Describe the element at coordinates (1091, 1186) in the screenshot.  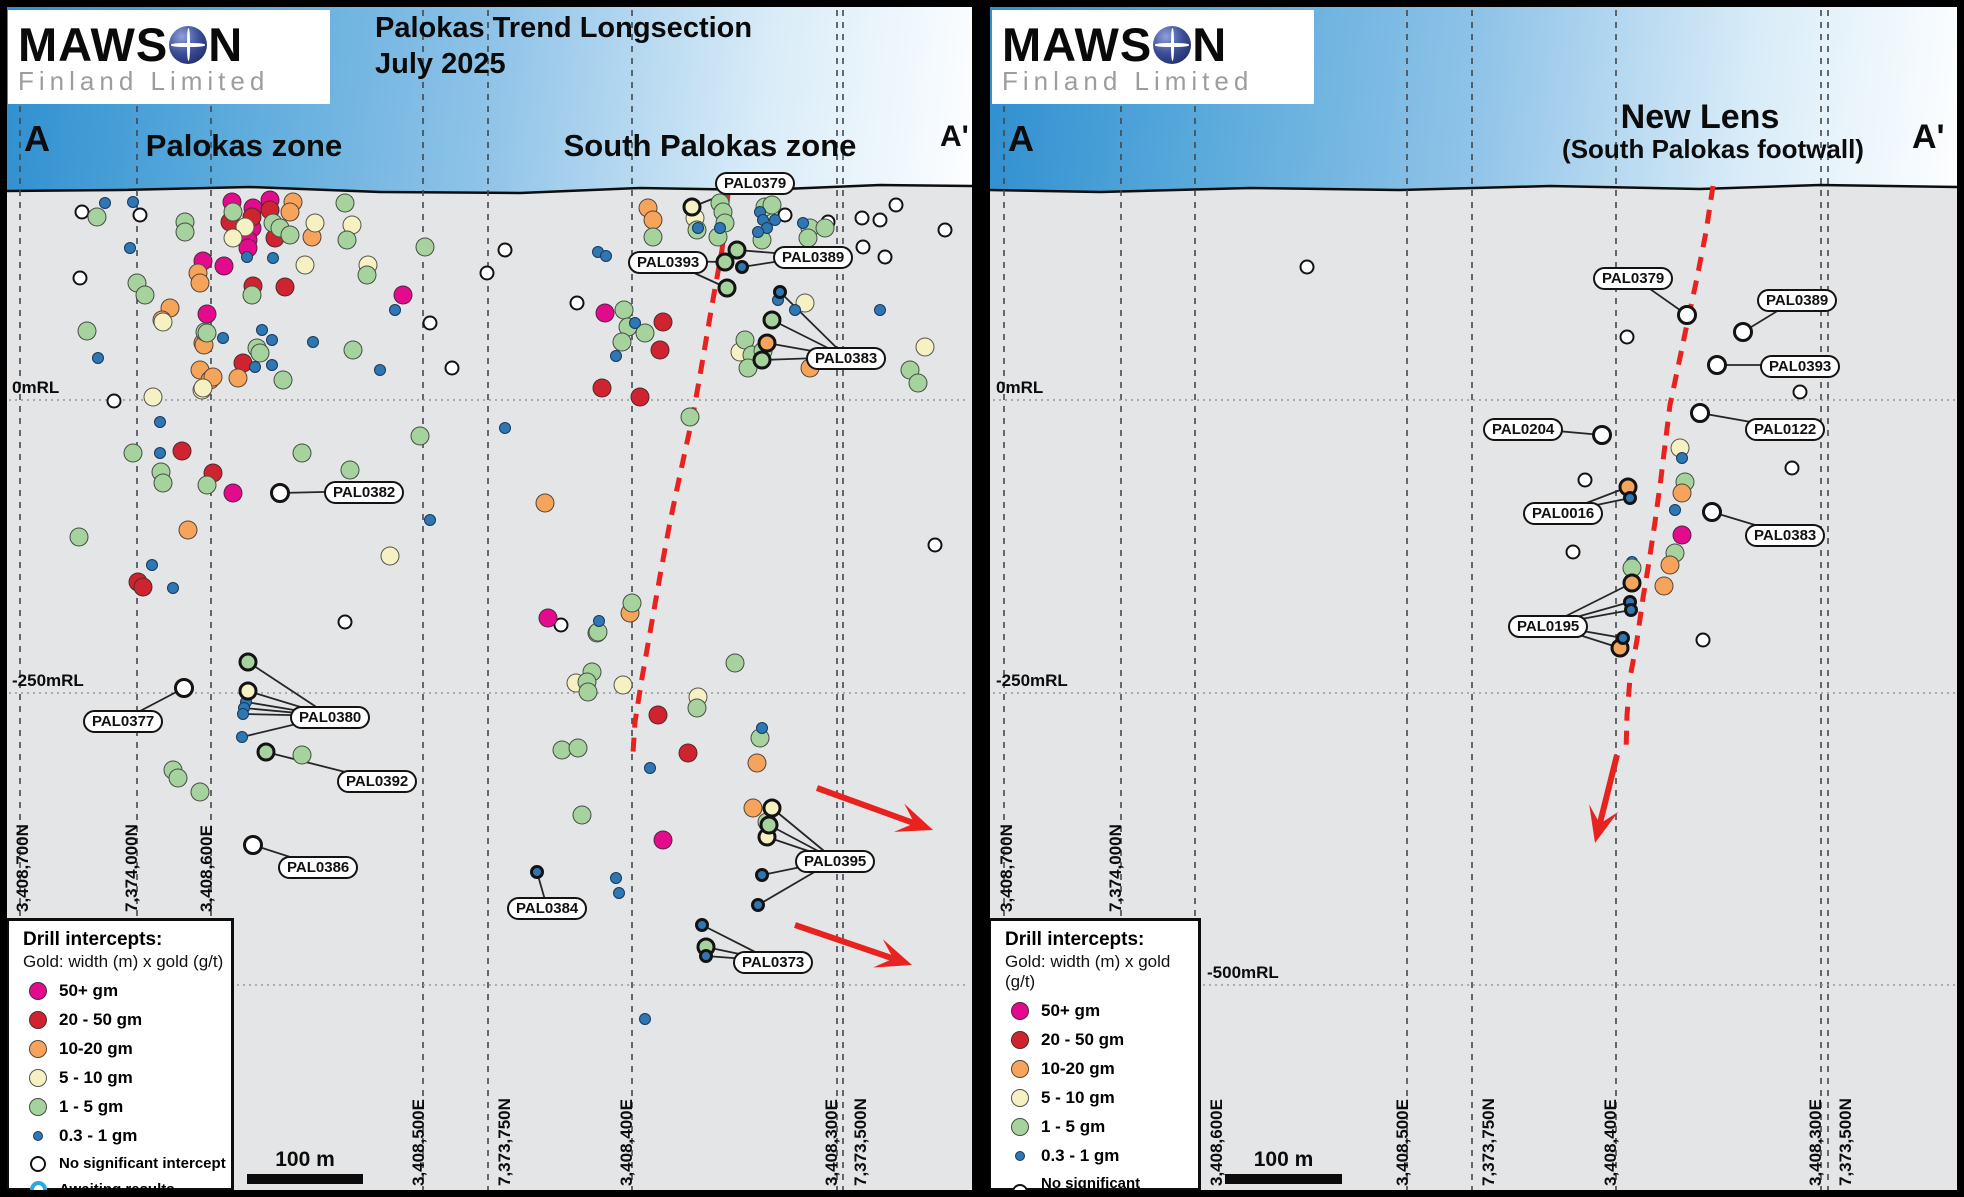
I see `legend-item-label: No significant intercept` at that location.